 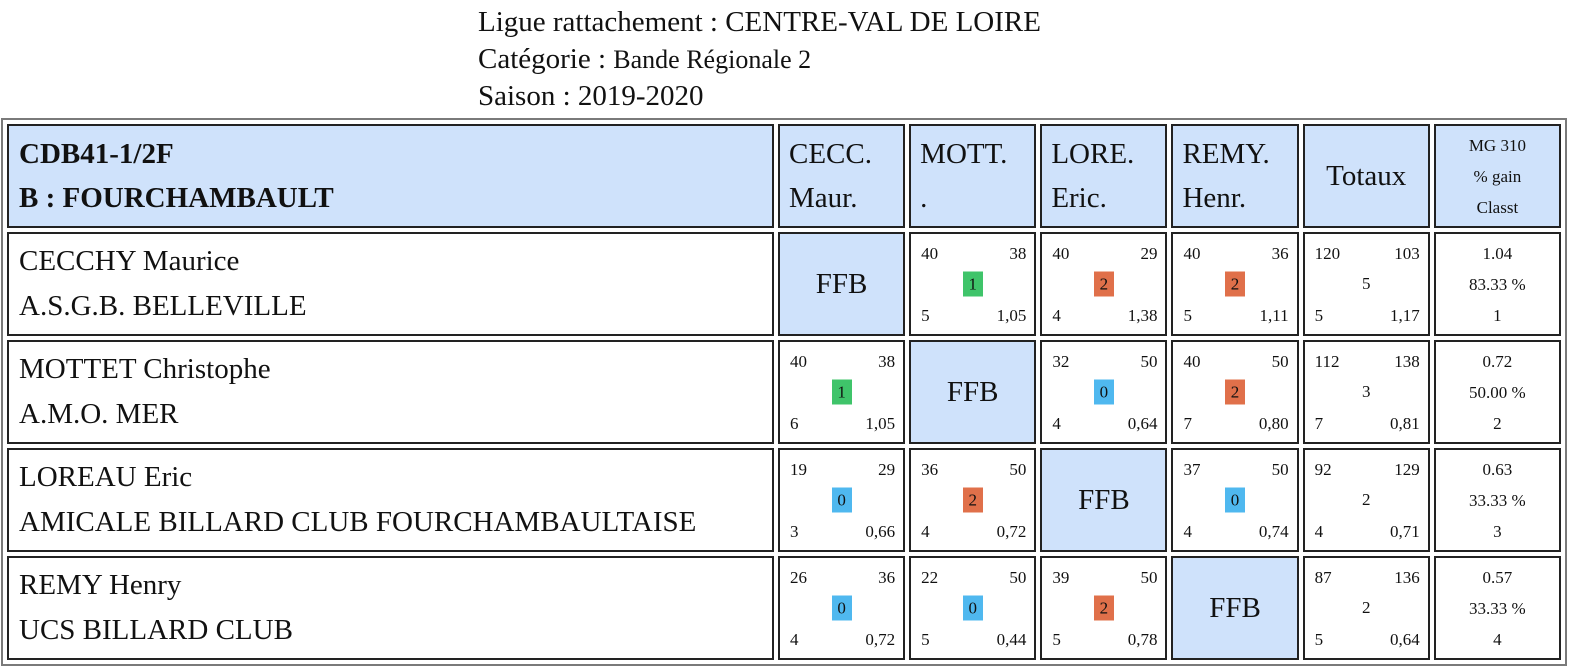 I want to click on points-scored: 40, so click(x=1192, y=361).